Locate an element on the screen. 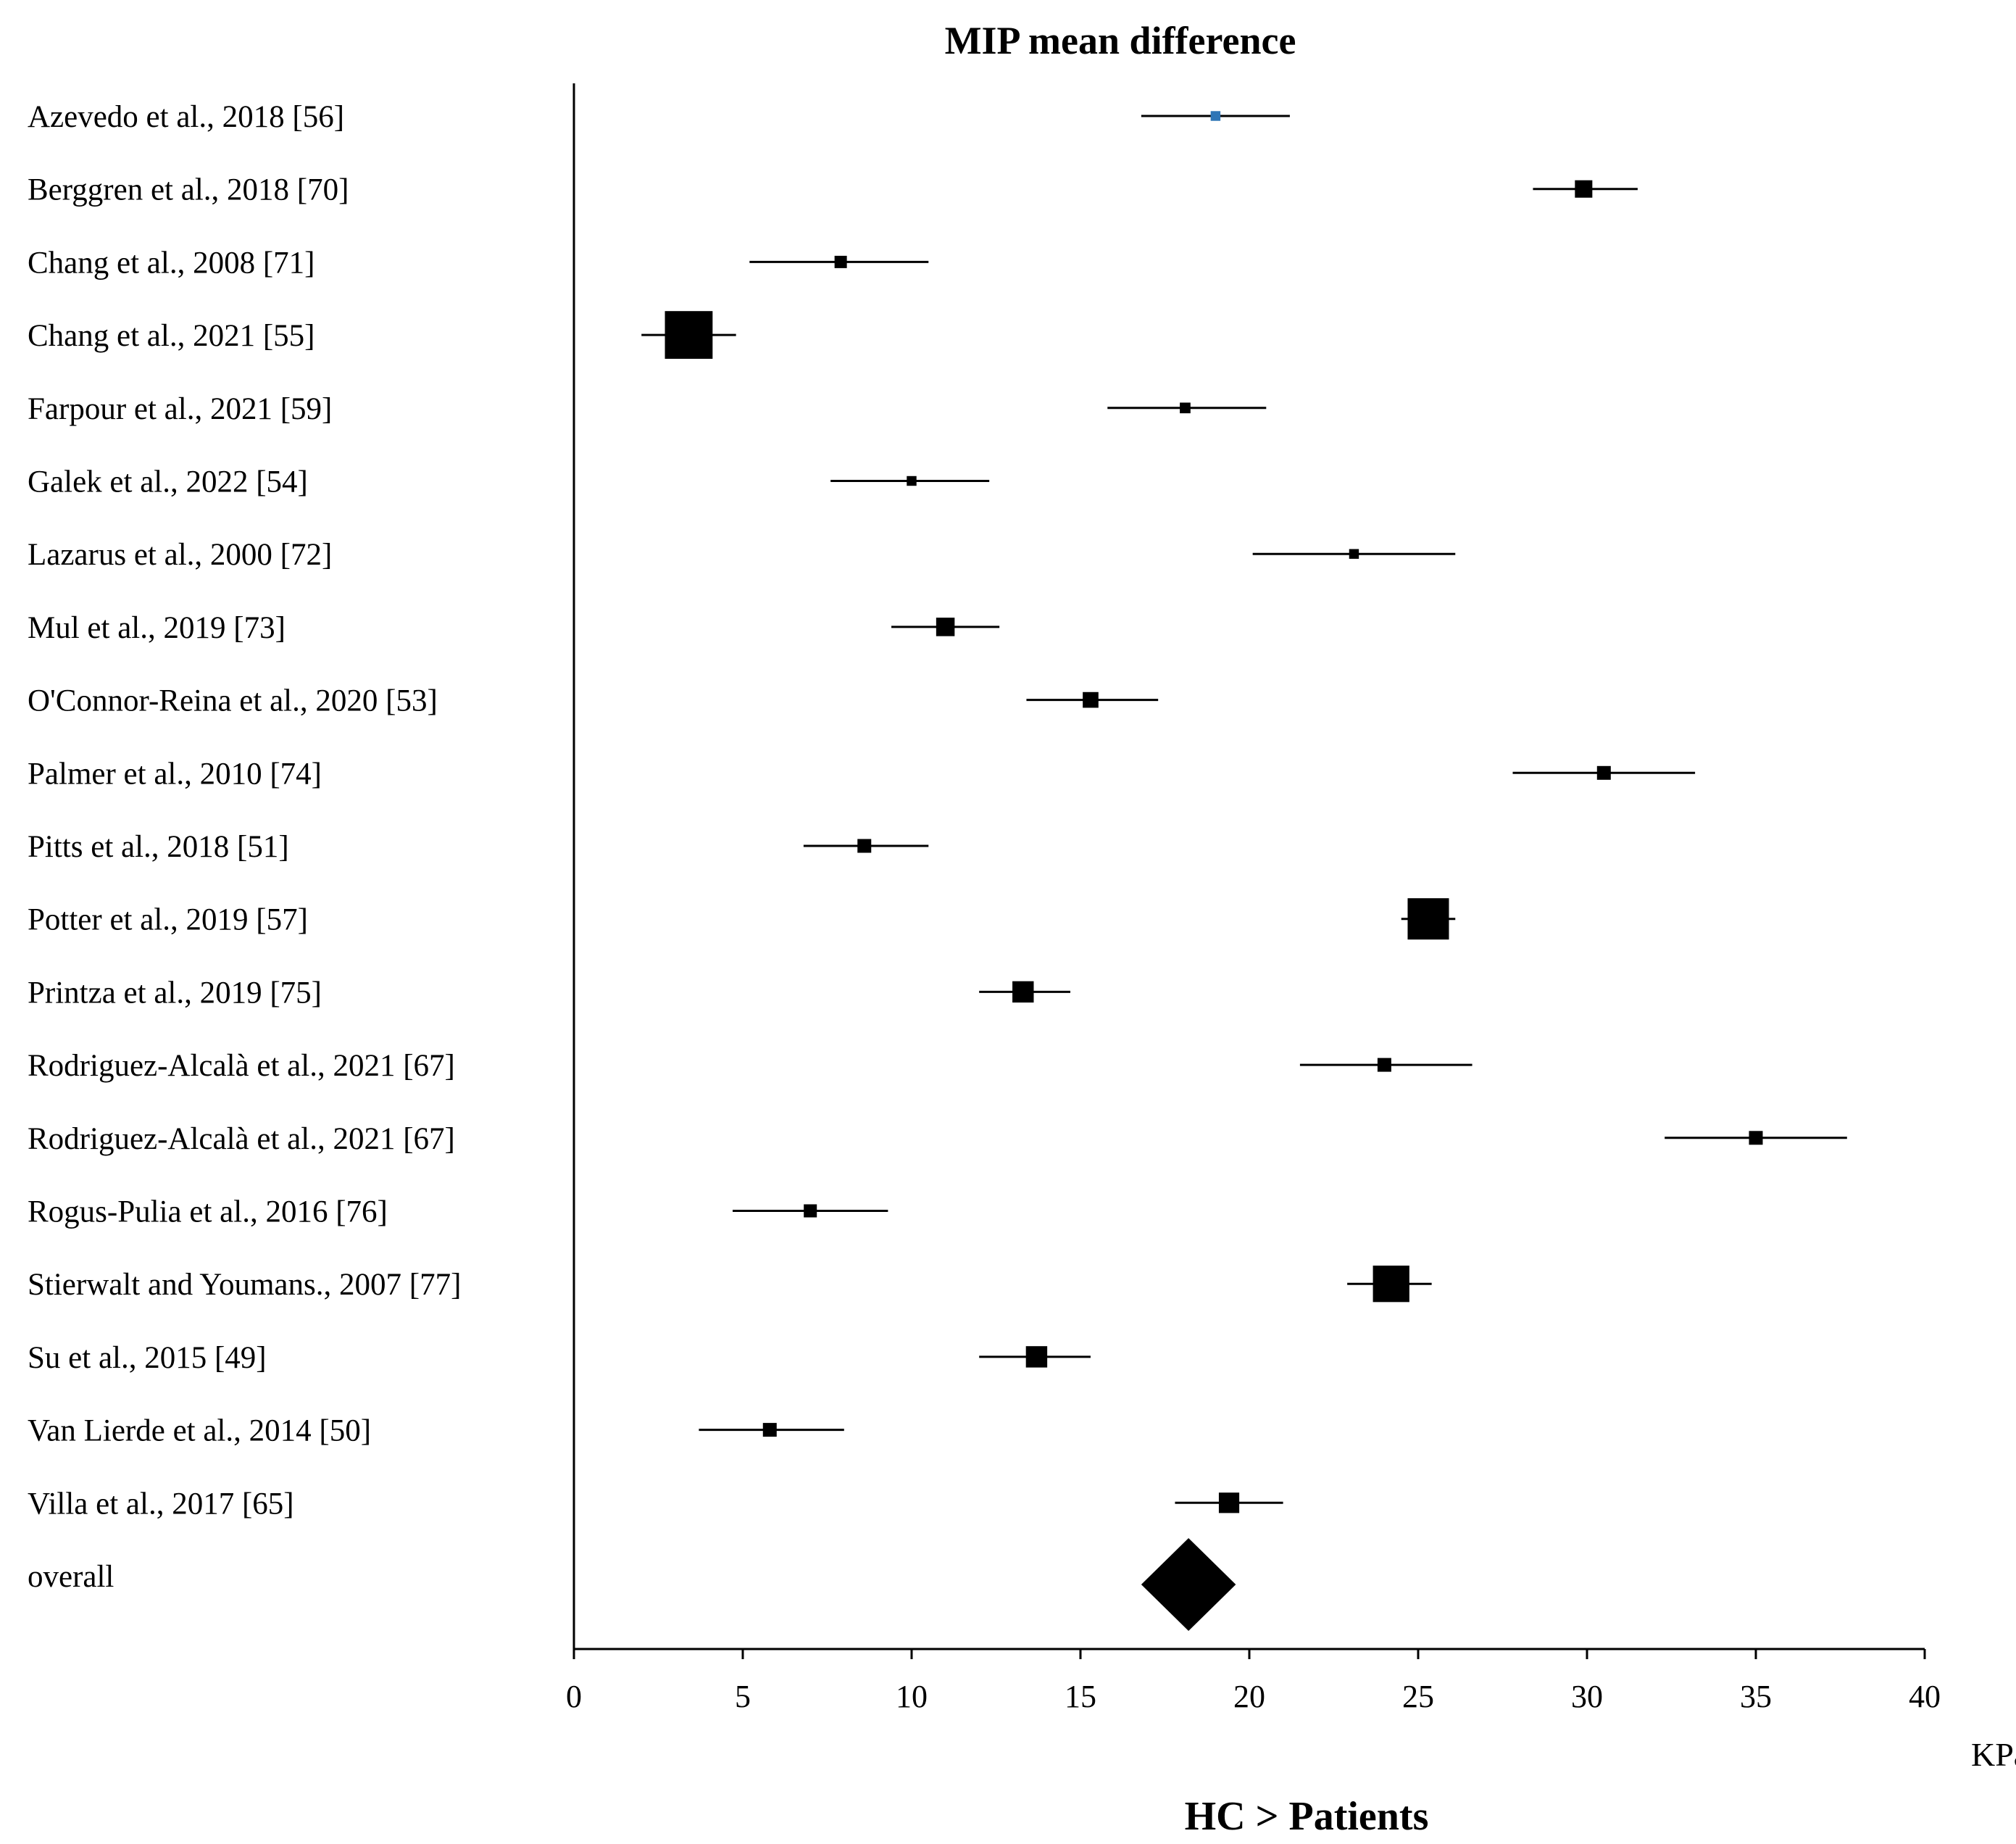 This screenshot has height=1844, width=2016. study-label: Lazarus et al., 2000 [72] is located at coordinates (180, 555).